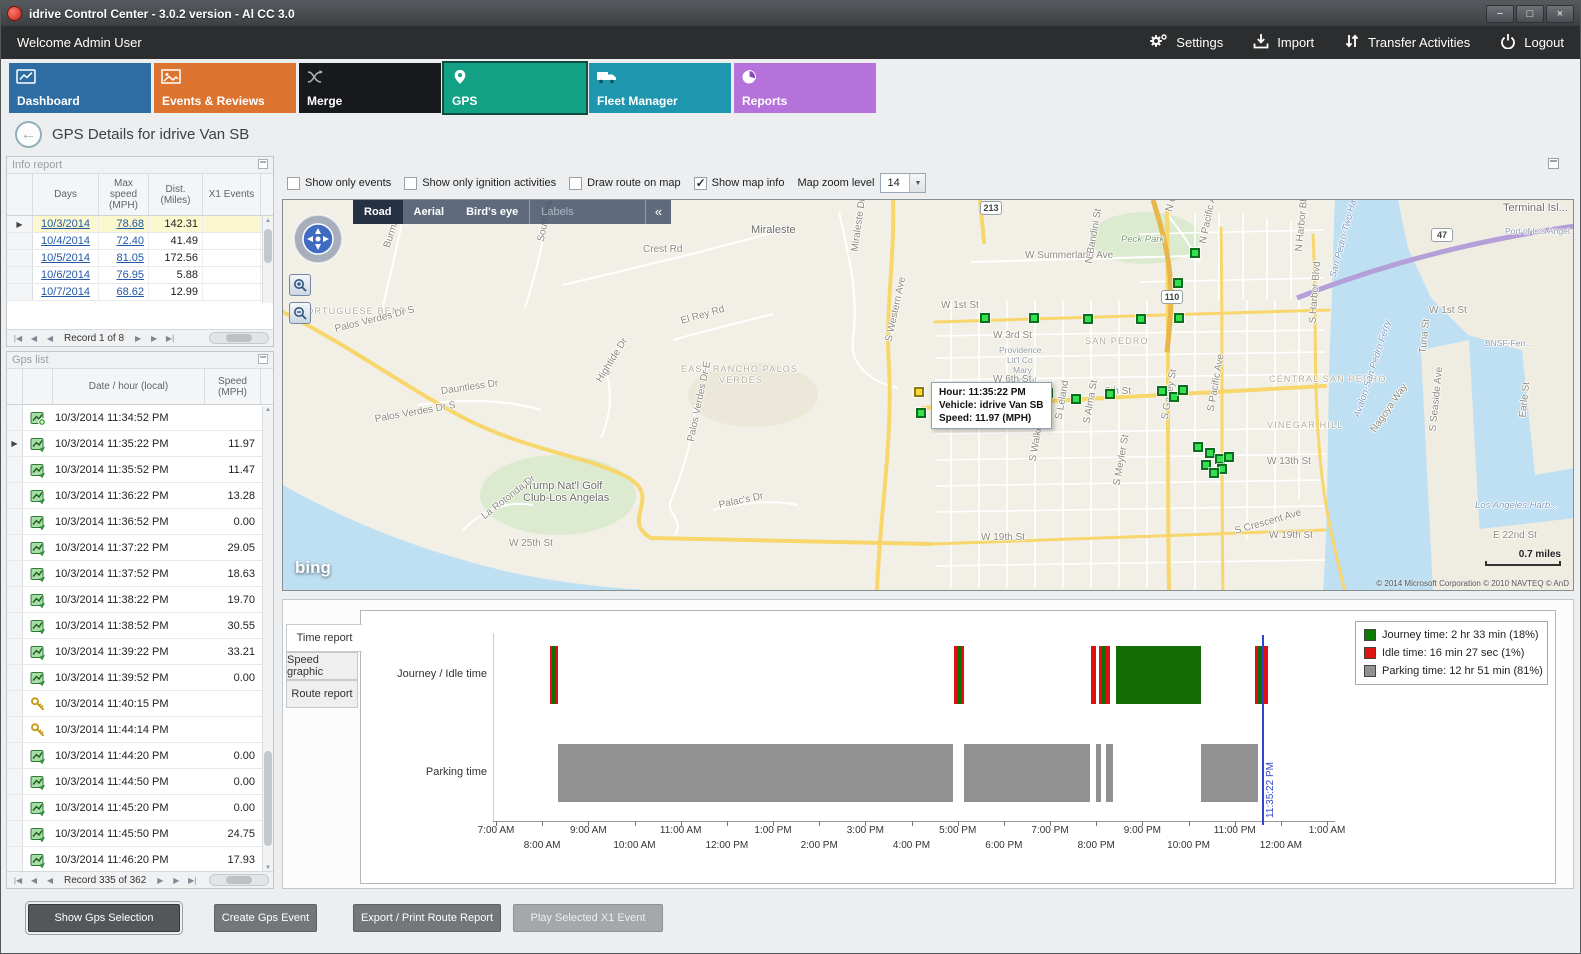 This screenshot has height=954, width=1581. I want to click on gps-row: 10/3/2014 11:46:20 PM 17.93, so click(140, 860).